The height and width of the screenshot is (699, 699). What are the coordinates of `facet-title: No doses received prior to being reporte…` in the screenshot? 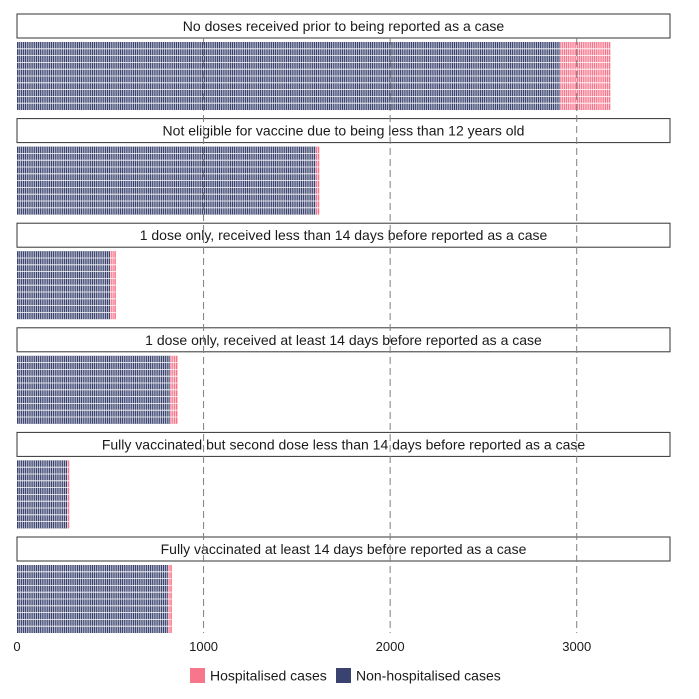 It's located at (344, 26).